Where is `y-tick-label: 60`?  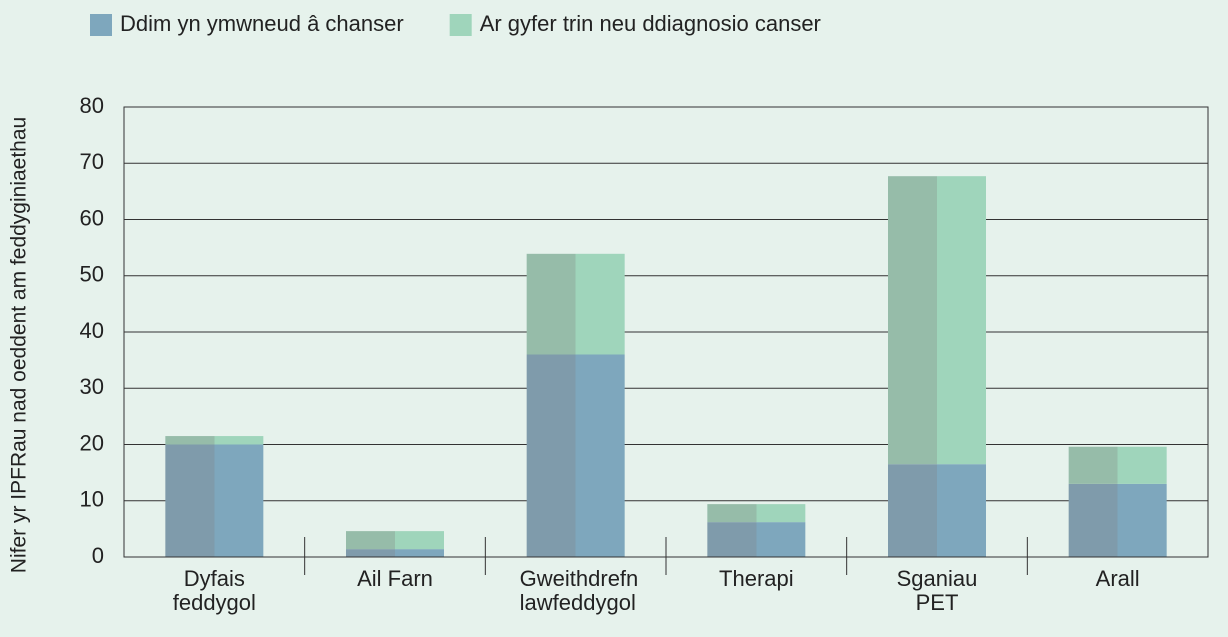 y-tick-label: 60 is located at coordinates (92, 217).